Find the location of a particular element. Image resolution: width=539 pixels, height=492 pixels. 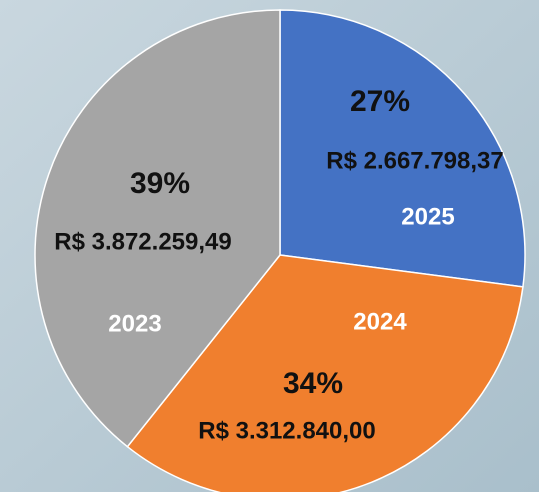

percentage-label: 27% is located at coordinates (380, 101).